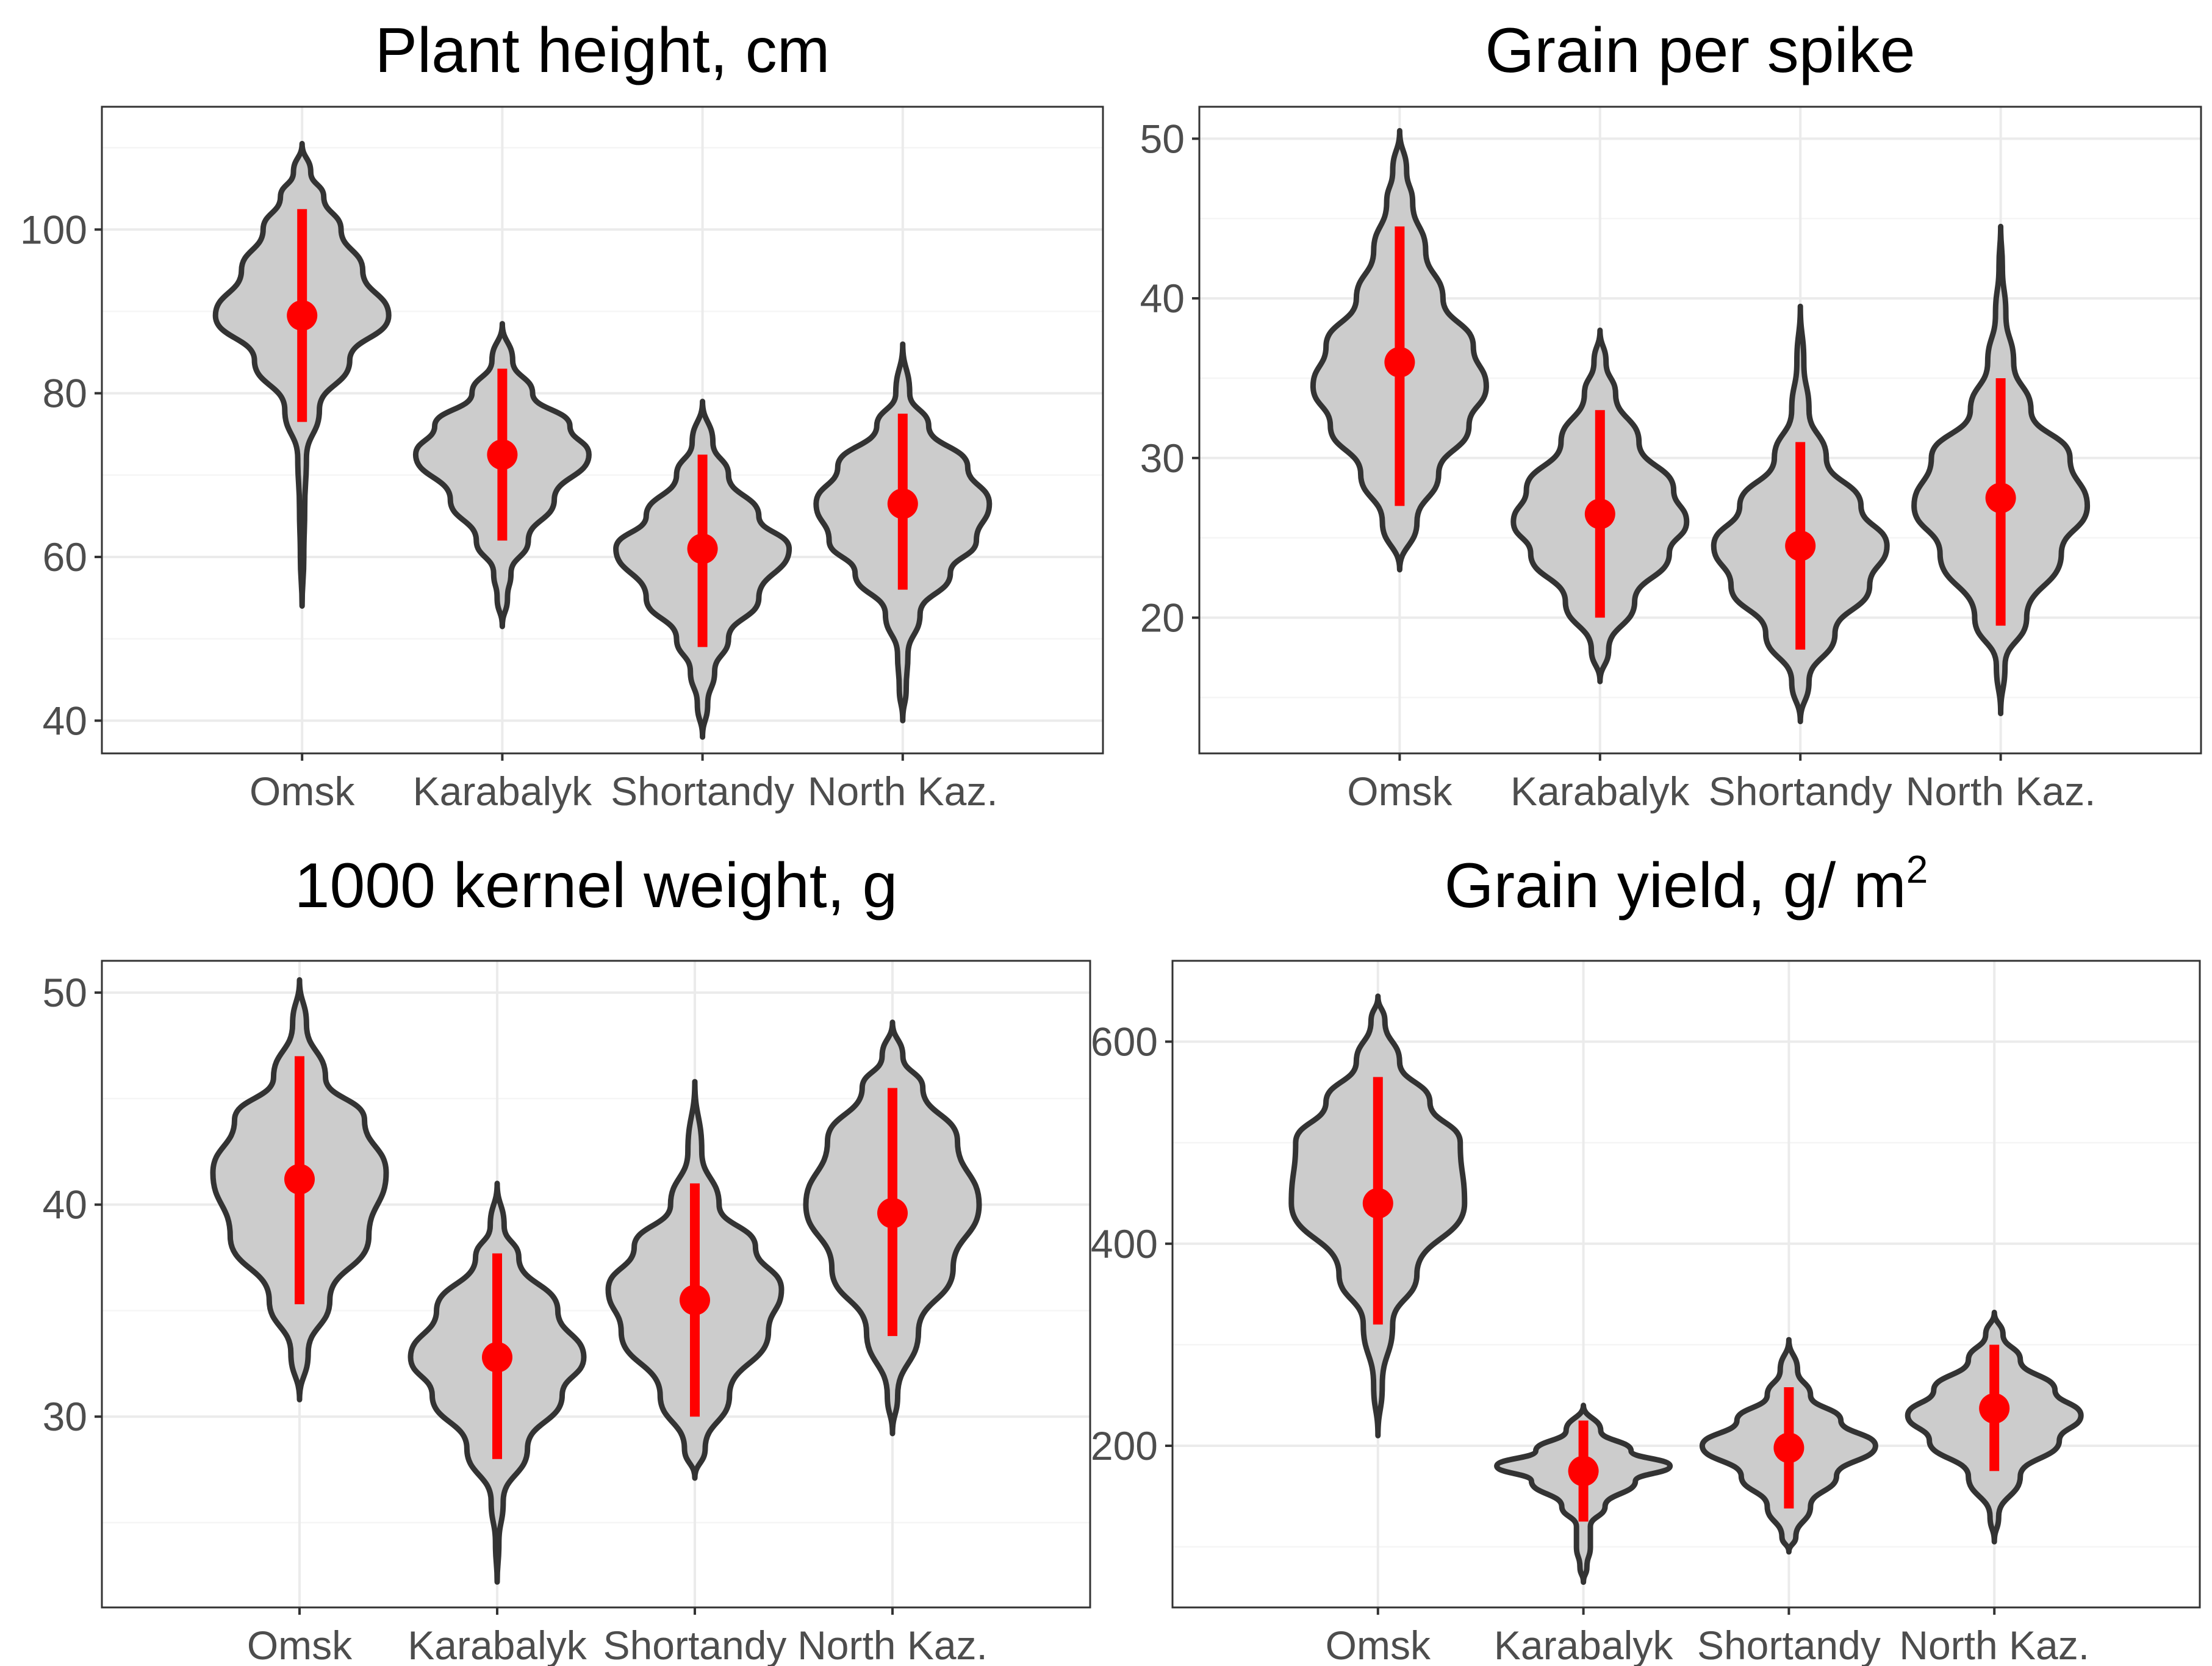 This screenshot has width=2212, height=1666. Describe the element at coordinates (61, 475) in the screenshot. I see `y-axis: 40 60 80 100` at that location.